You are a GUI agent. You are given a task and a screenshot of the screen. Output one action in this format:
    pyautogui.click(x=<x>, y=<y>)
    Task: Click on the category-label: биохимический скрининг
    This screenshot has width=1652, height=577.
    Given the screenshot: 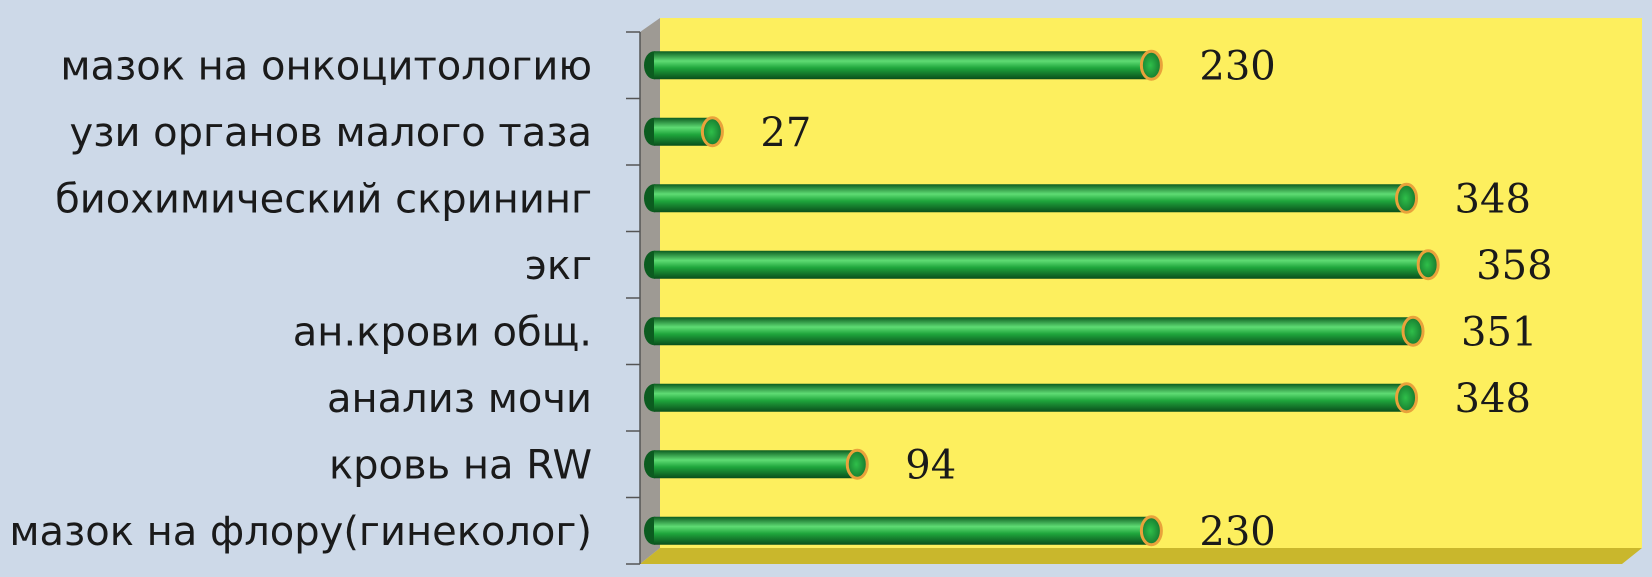 What is the action you would take?
    pyautogui.click(x=323, y=199)
    